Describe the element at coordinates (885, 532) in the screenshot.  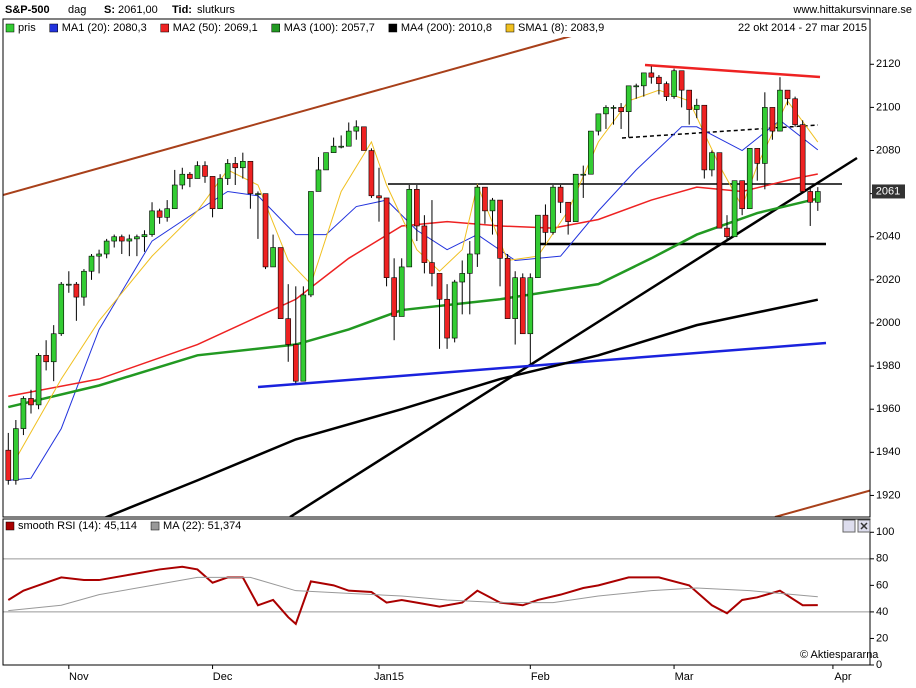
I see `y-tick-label: 100` at that location.